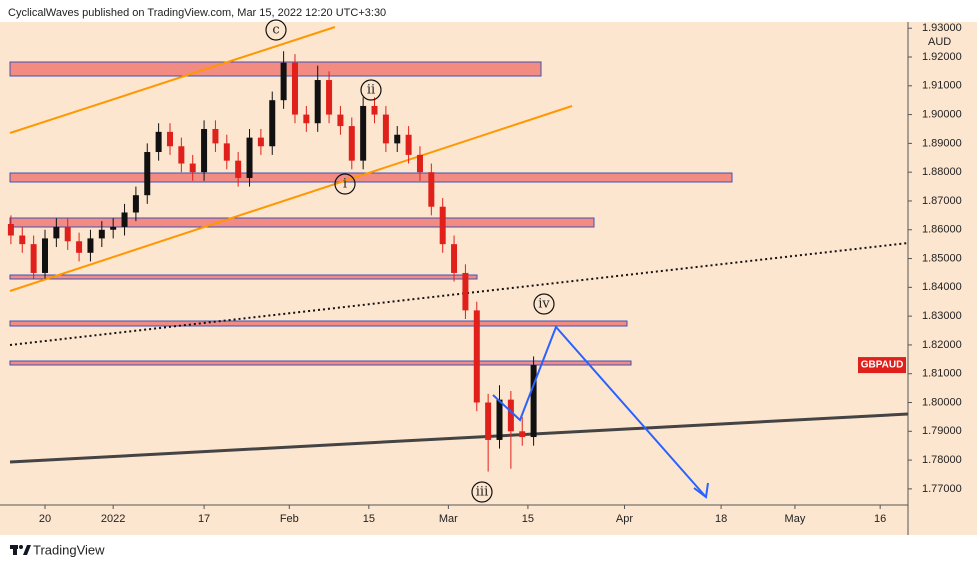 This screenshot has height=573, width=977. What do you see at coordinates (942, 230) in the screenshot?
I see `y-tick-label: 1.86000` at bounding box center [942, 230].